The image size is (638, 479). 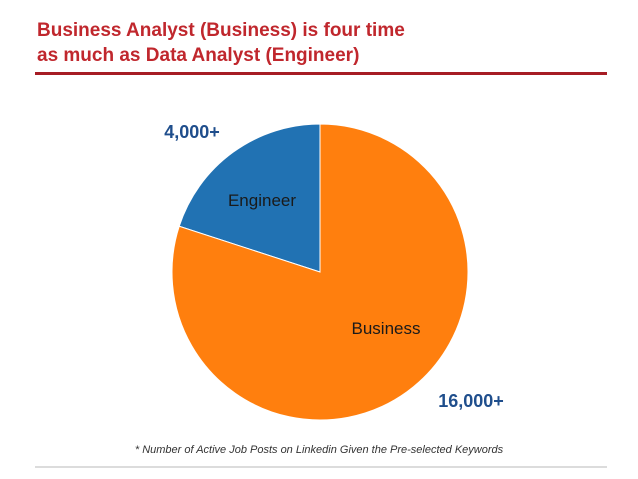 I want to click on slide-title-line-2: as much as Data Analyst (Engineer), so click(x=198, y=55).